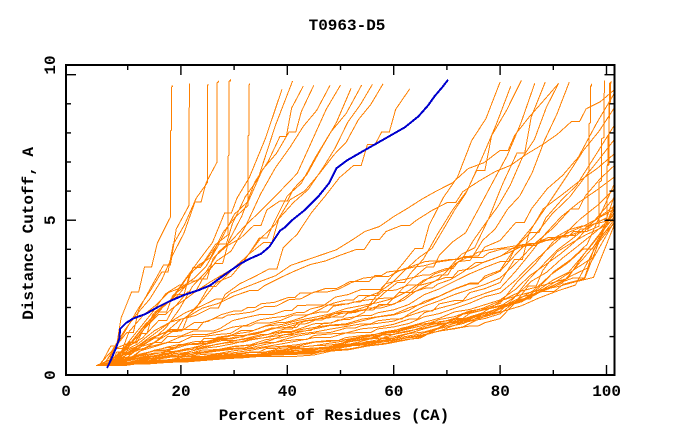 This screenshot has width=680, height=440. What do you see at coordinates (51, 64) in the screenshot?
I see `svg-text: 10` at bounding box center [51, 64].